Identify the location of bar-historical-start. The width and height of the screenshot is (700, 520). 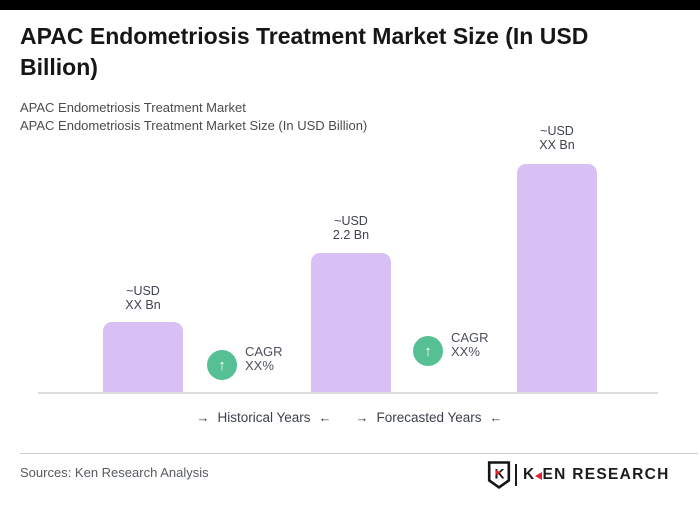
(143, 357).